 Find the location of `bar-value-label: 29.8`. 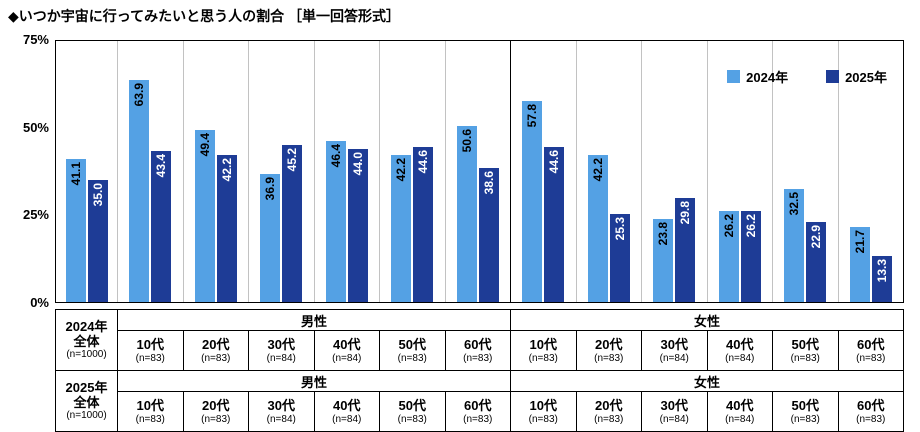

bar-value-label: 29.8 is located at coordinates (685, 213).